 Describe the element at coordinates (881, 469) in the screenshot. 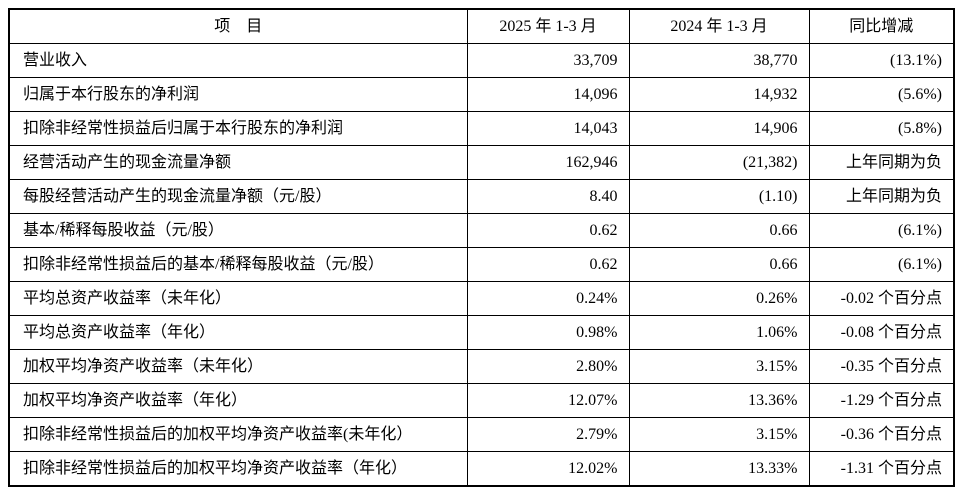

I see `yoy-change-cell: -1.31 个百分点` at that location.